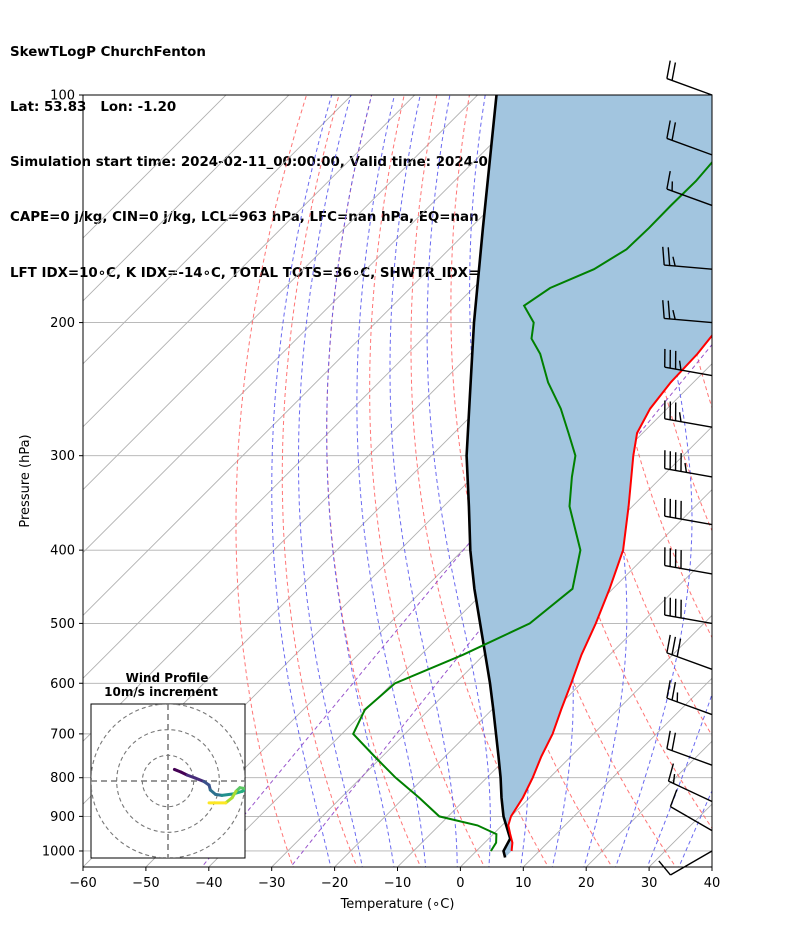 The height and width of the screenshot is (937, 794). Describe the element at coordinates (62, 551) in the screenshot. I see `y-tick-label: 400` at that location.